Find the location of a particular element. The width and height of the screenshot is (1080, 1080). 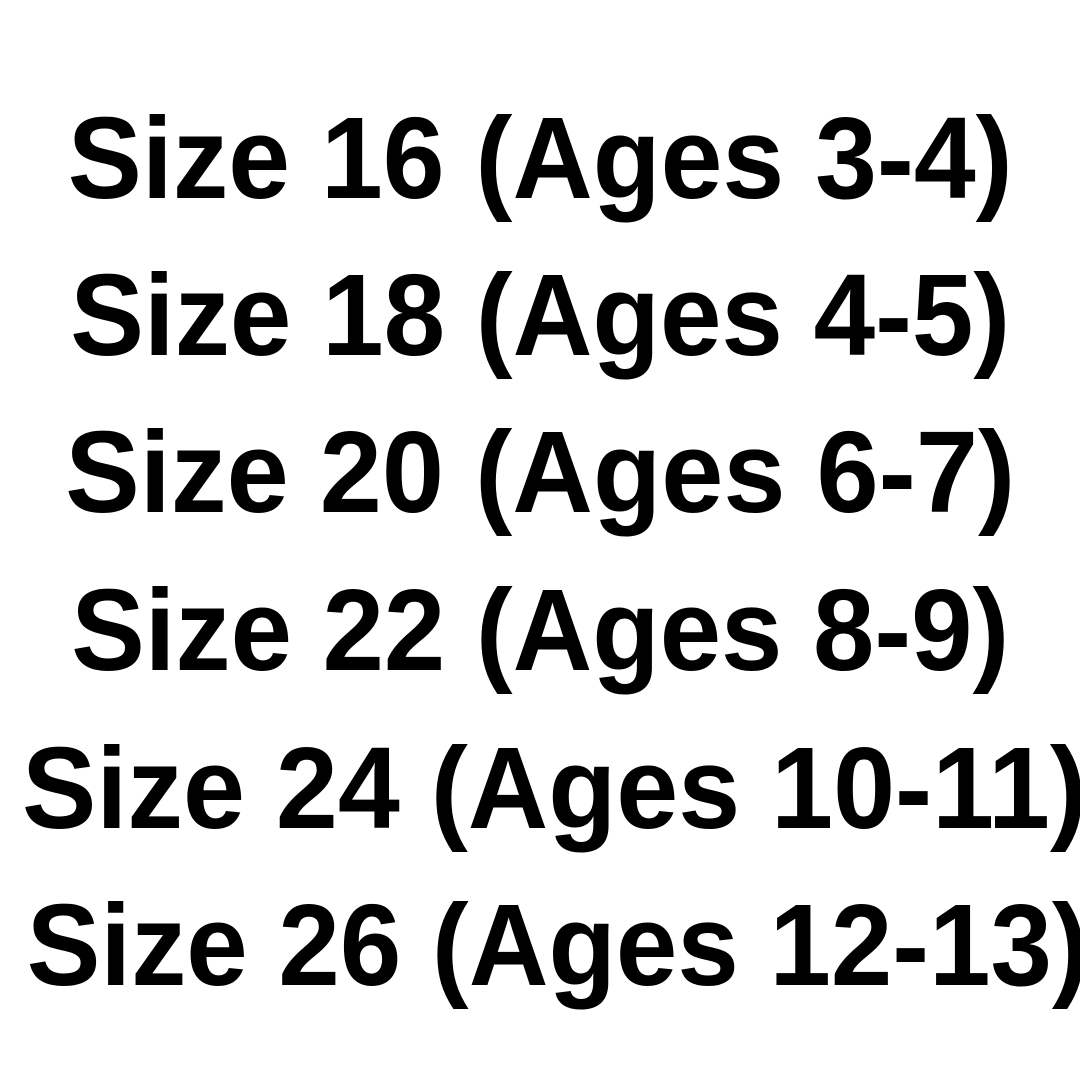

size-line-text: Size 16 (Ages 3-4) is located at coordinates (540, 158).